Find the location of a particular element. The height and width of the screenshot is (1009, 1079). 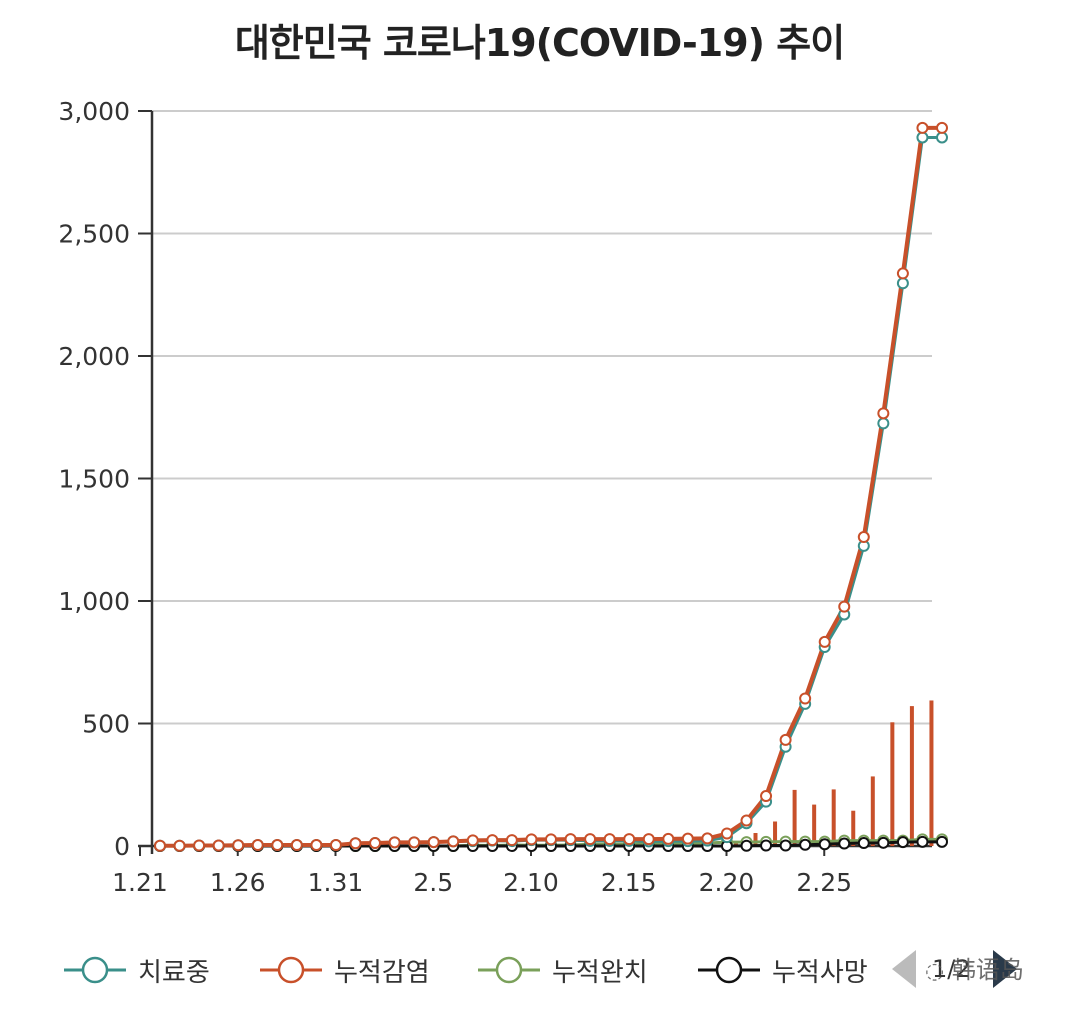

y-tick-label: 1,500 is located at coordinates (94, 479).